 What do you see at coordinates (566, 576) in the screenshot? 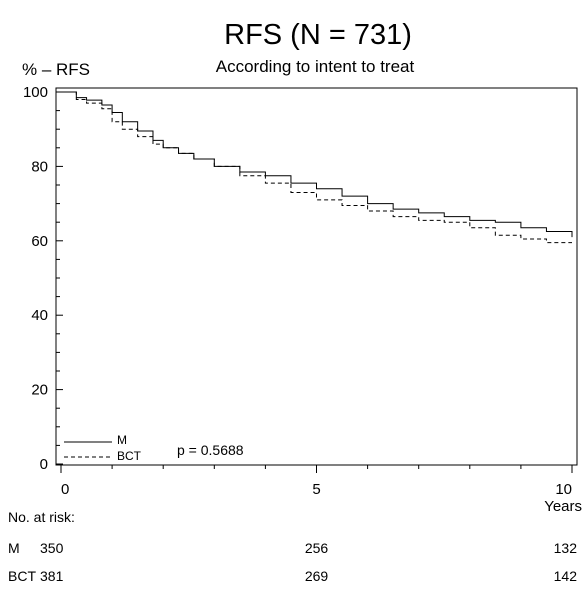
I see `risk-count: 142` at bounding box center [566, 576].